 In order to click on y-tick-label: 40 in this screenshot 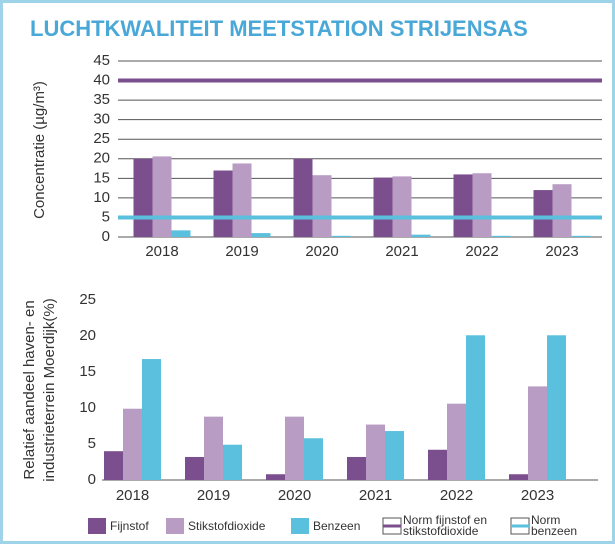, I will do `click(101, 80)`.